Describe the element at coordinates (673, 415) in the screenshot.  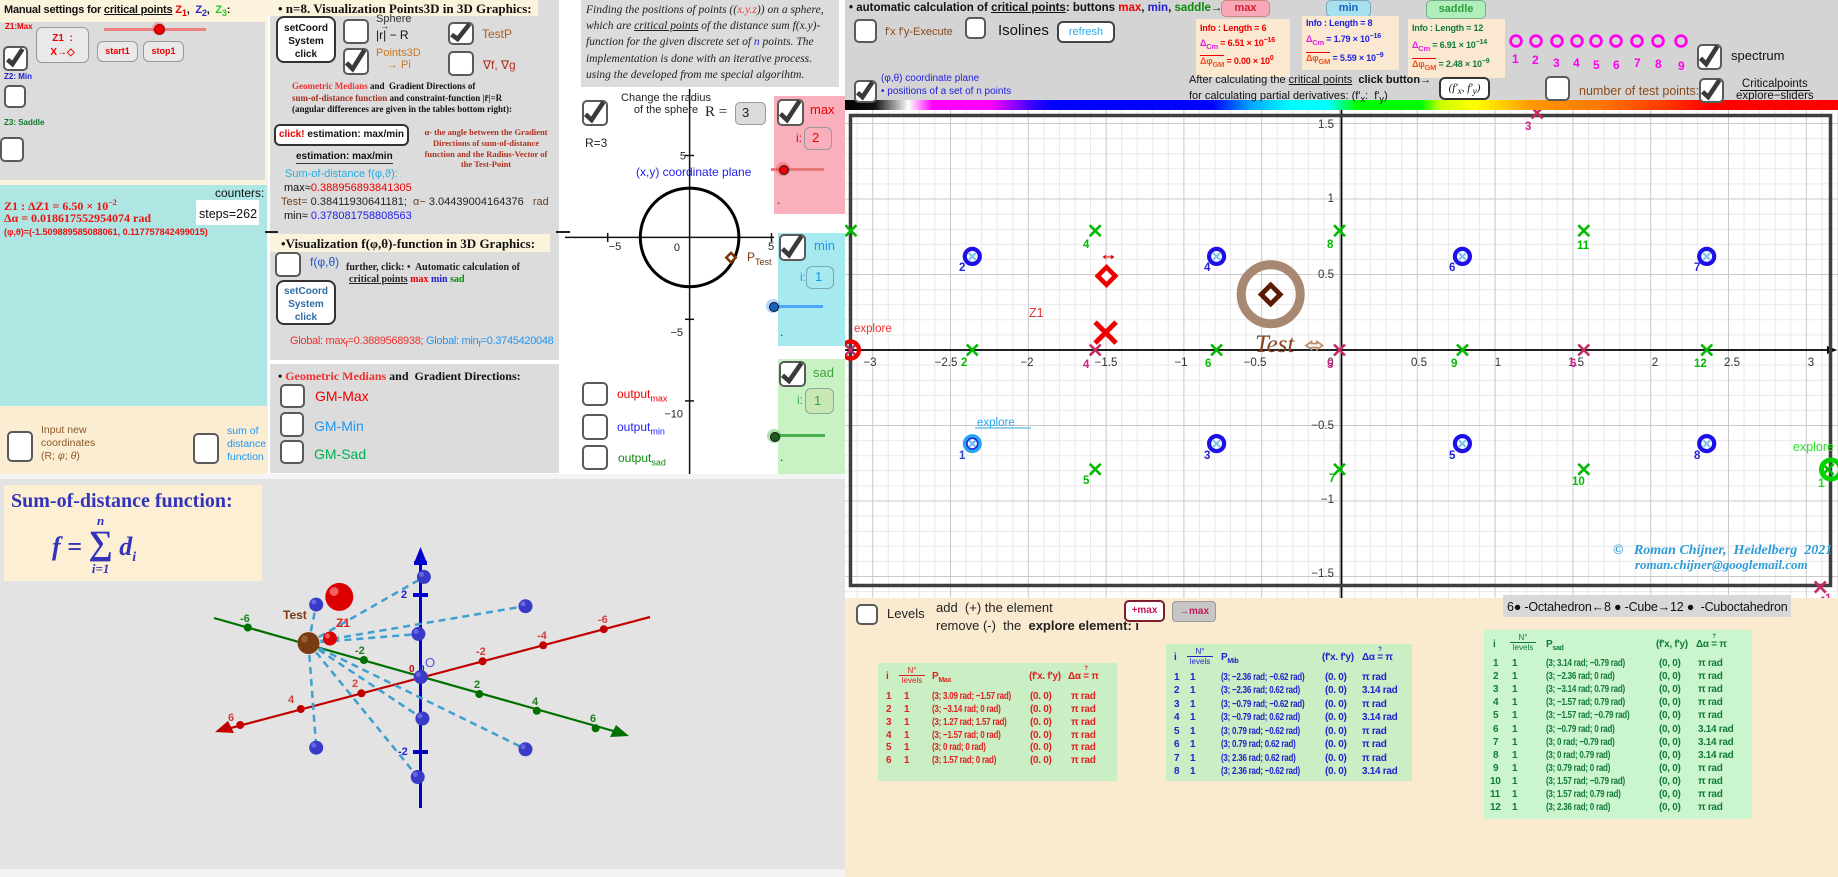
I see `svg-text: −10` at that location.